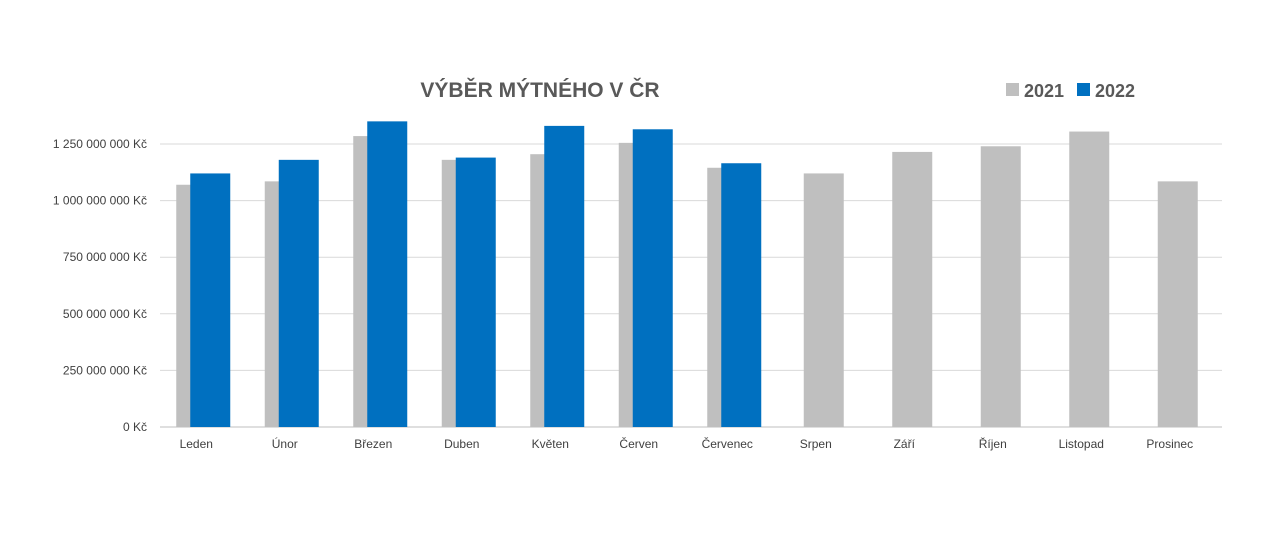 The height and width of the screenshot is (557, 1280). What do you see at coordinates (461, 444) in the screenshot?
I see `x-category-label: Duben` at bounding box center [461, 444].